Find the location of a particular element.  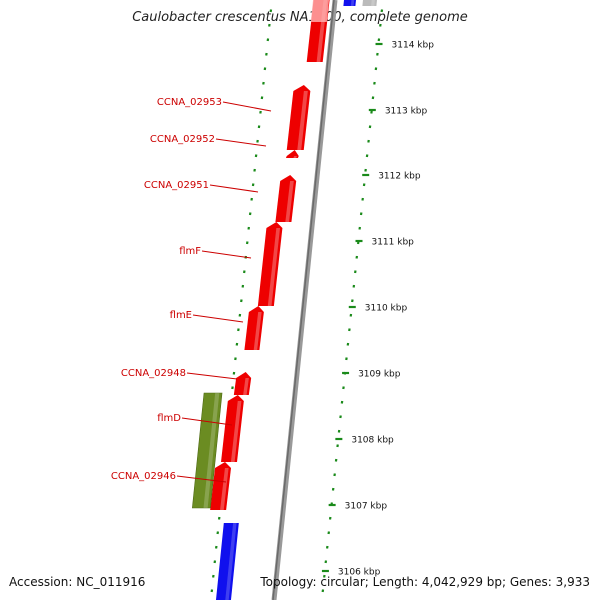

scale-tick-label: 3109 kbp is located at coordinates (379, 375).